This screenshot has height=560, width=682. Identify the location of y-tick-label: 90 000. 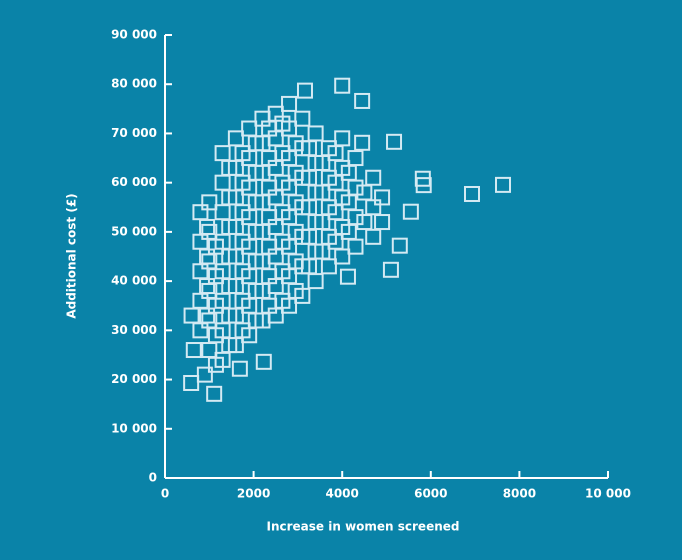
(134, 35).